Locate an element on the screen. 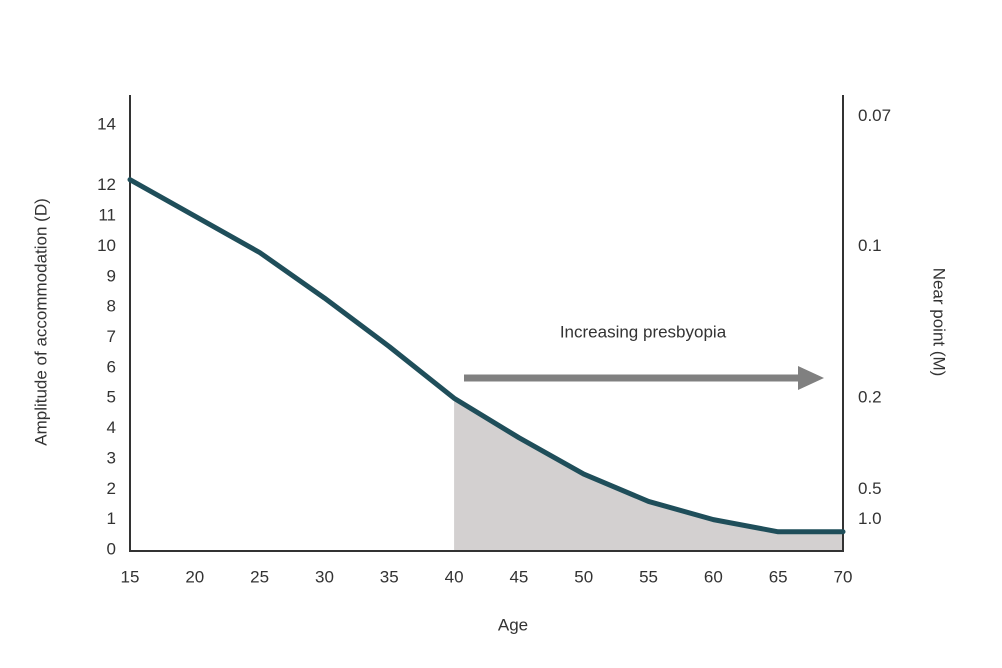  y-tick-label: 5 is located at coordinates (111, 397).